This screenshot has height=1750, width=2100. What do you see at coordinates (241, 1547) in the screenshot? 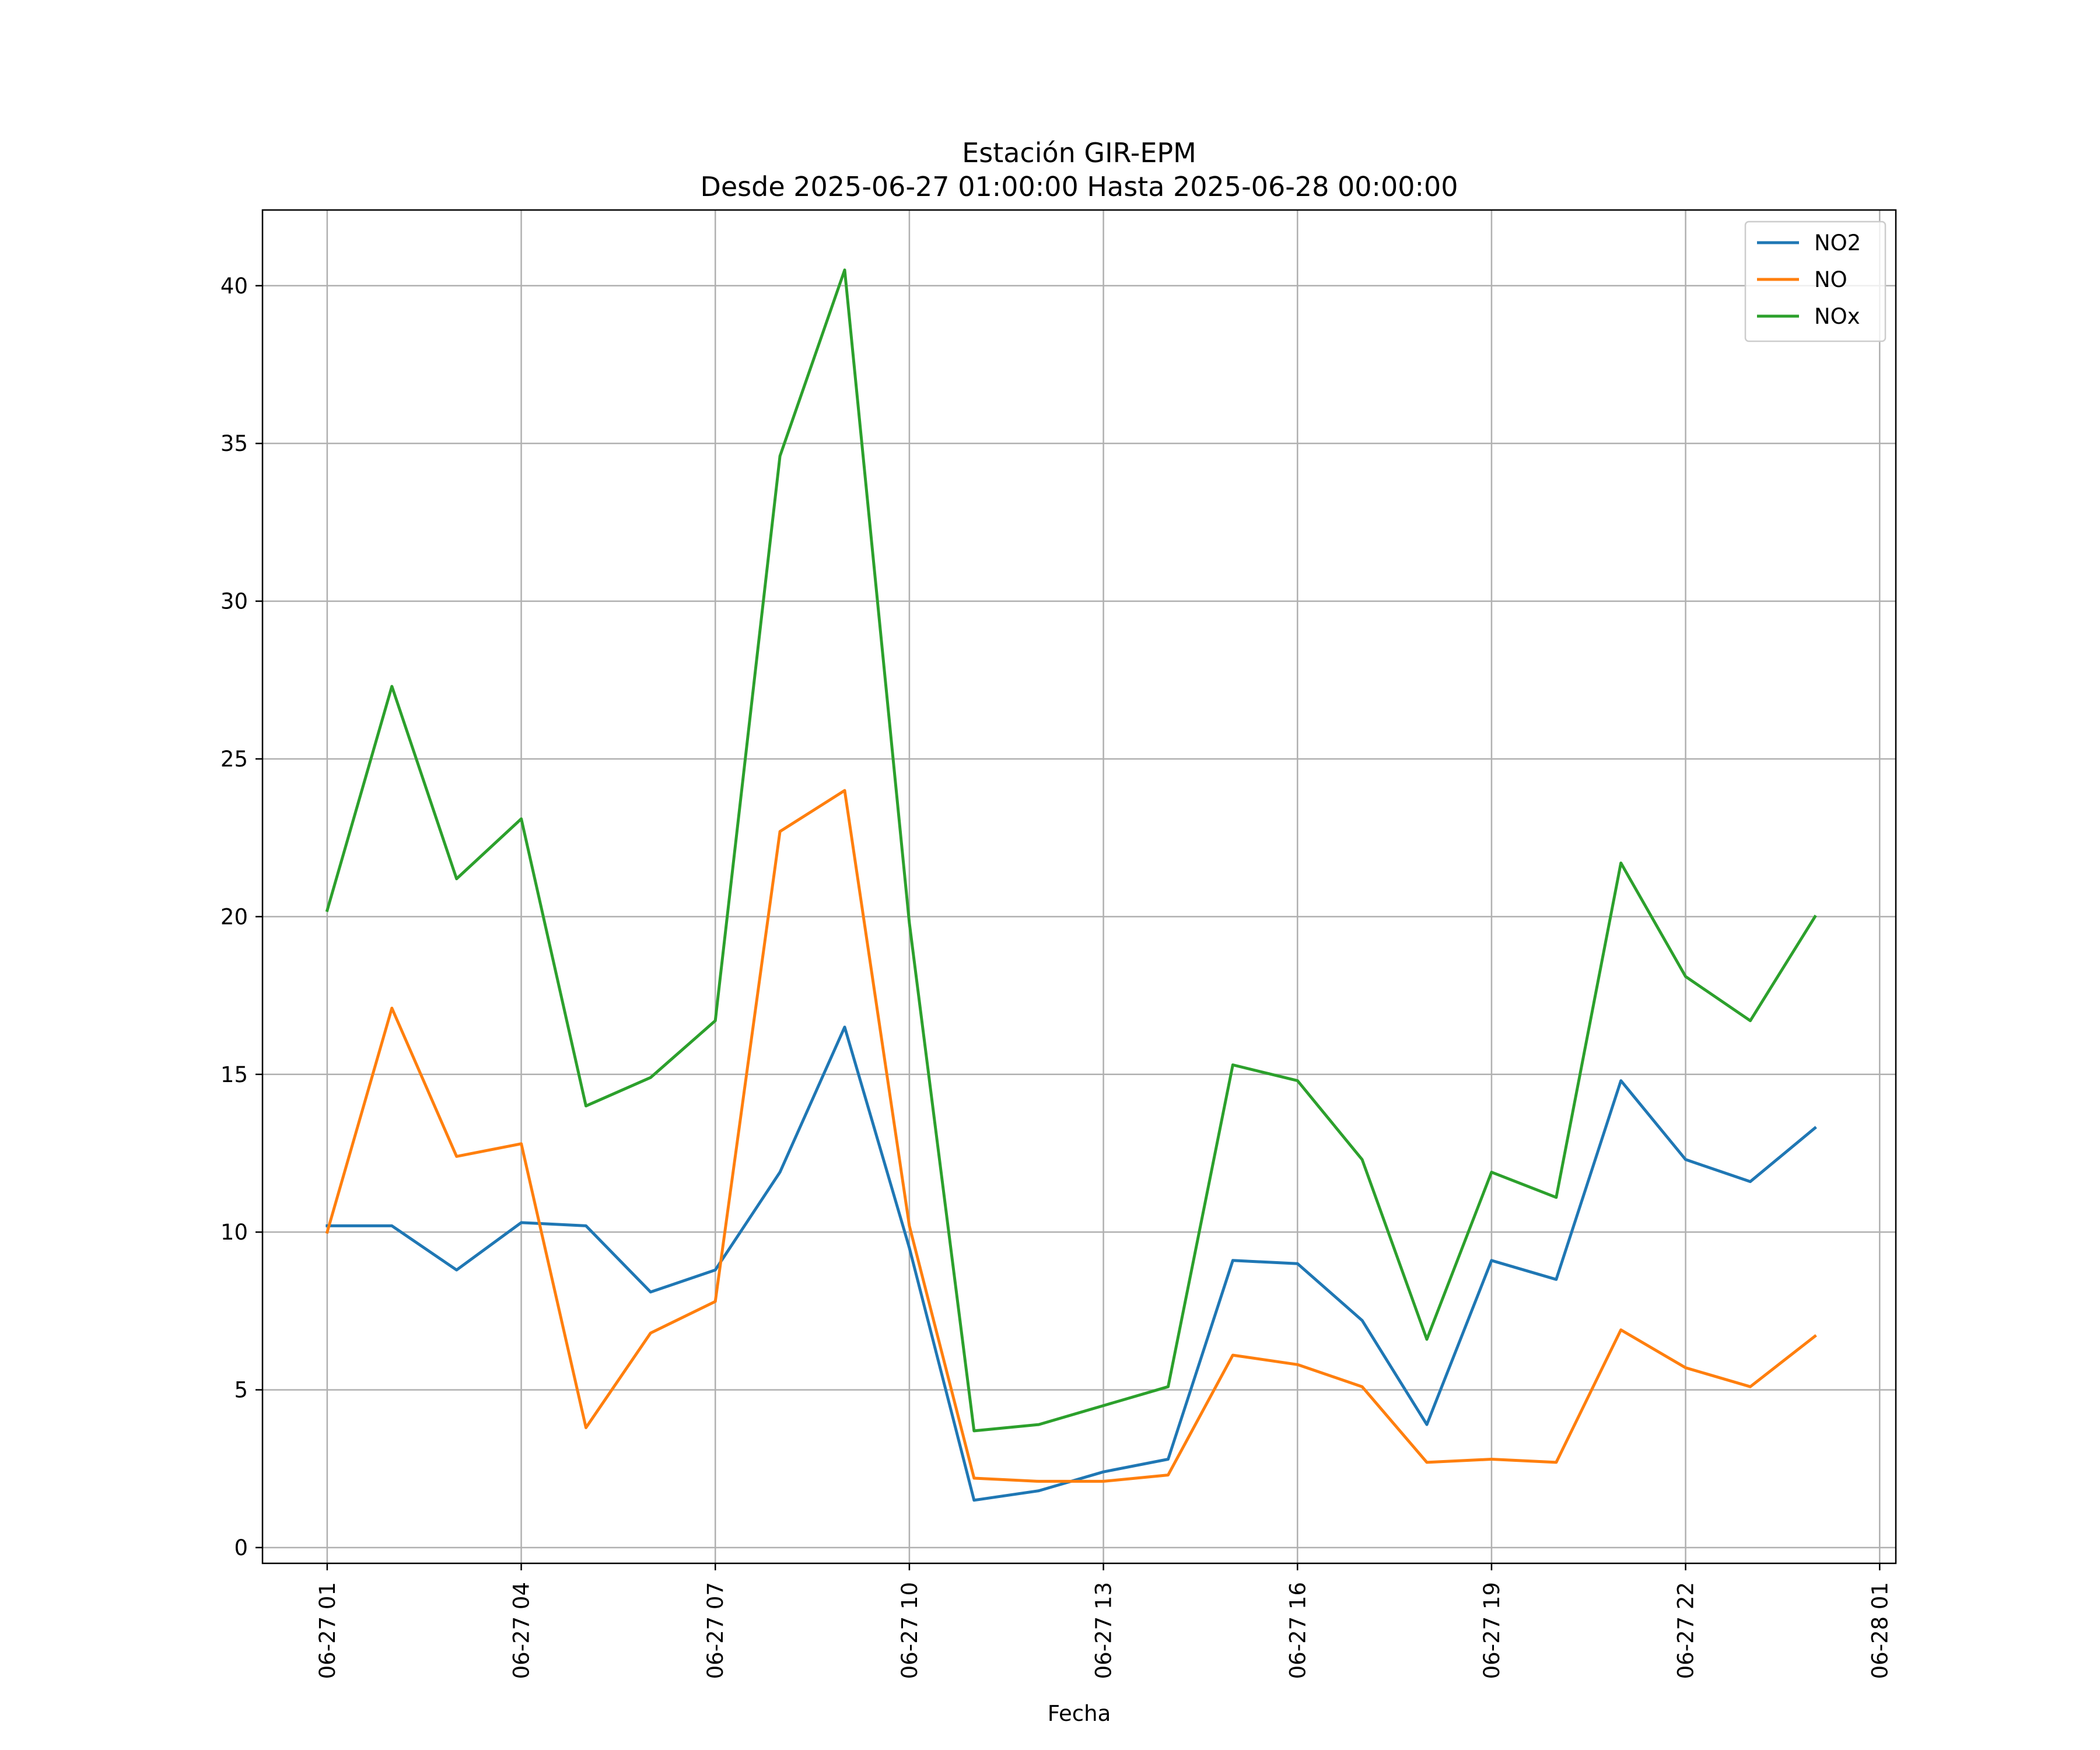
I see `y-tick-label: 0` at bounding box center [241, 1547].